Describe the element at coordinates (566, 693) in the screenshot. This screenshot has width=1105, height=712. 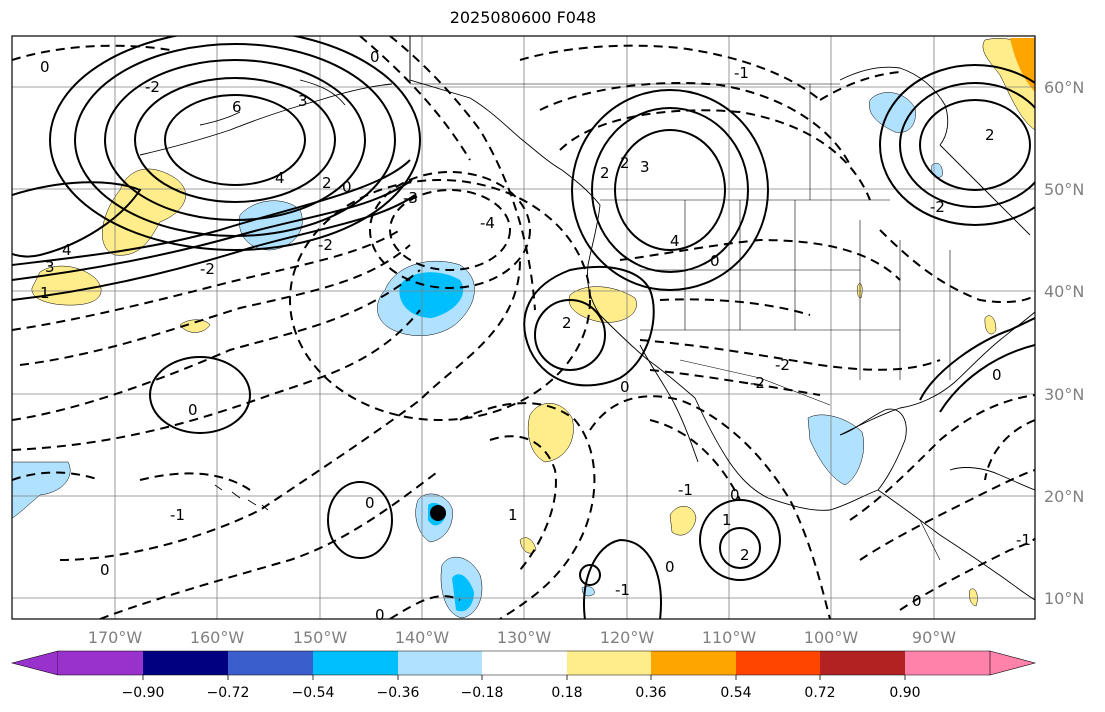
I see `colorbar-tick-label: 0.18` at that location.